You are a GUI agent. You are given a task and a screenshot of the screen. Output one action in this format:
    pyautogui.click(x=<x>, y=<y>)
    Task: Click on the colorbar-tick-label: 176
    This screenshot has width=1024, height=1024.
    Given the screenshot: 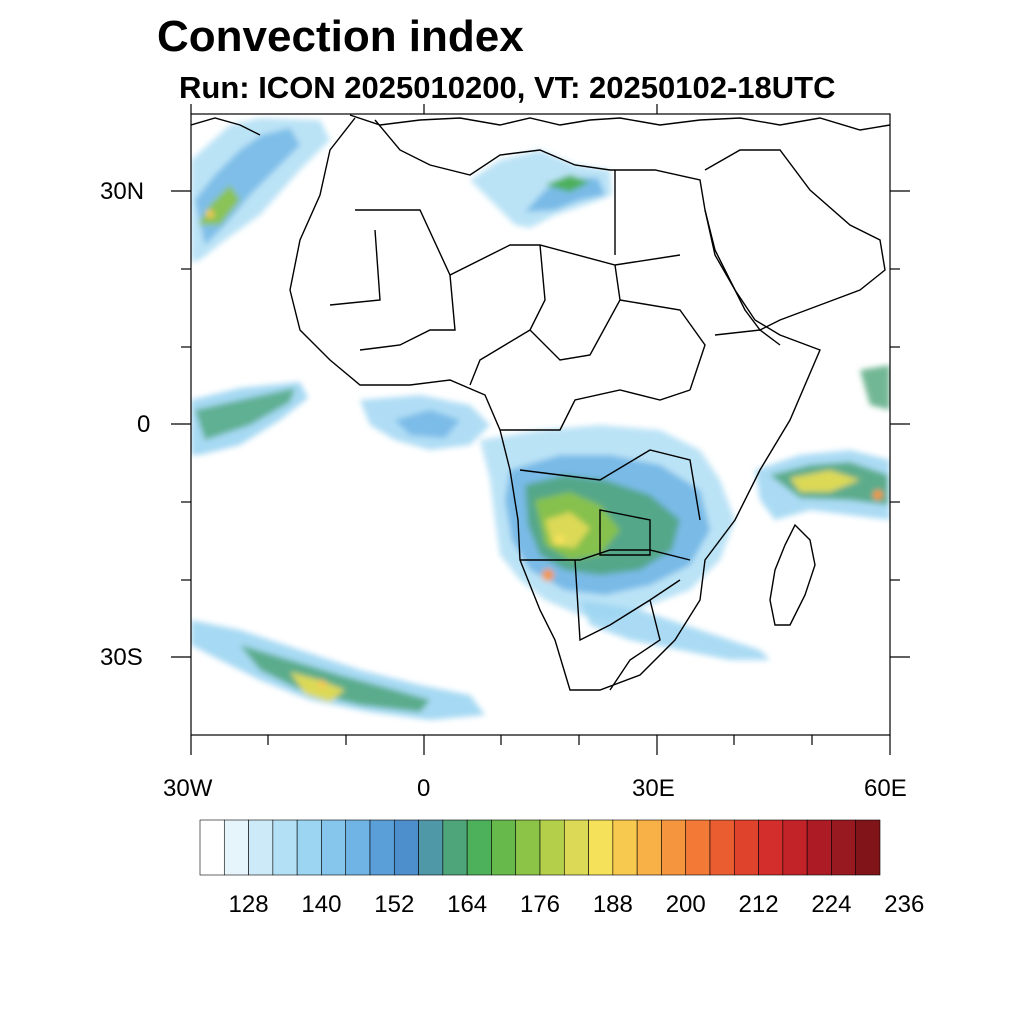 What is the action you would take?
    pyautogui.click(x=540, y=904)
    